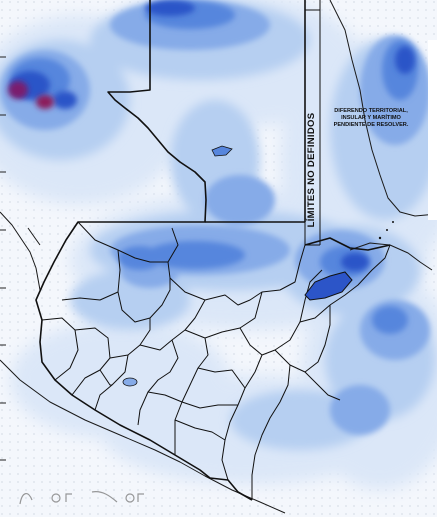 Image resolution: width=437 pixels, height=517 pixels. I want to click on corner-blank, so click(432, 130).